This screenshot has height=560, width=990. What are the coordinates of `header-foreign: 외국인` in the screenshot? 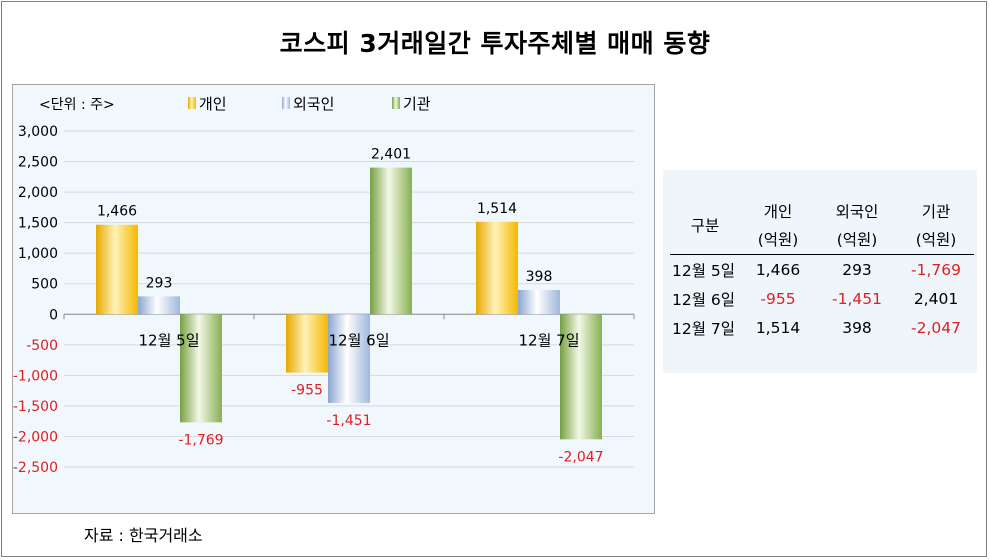 It's located at (857, 212).